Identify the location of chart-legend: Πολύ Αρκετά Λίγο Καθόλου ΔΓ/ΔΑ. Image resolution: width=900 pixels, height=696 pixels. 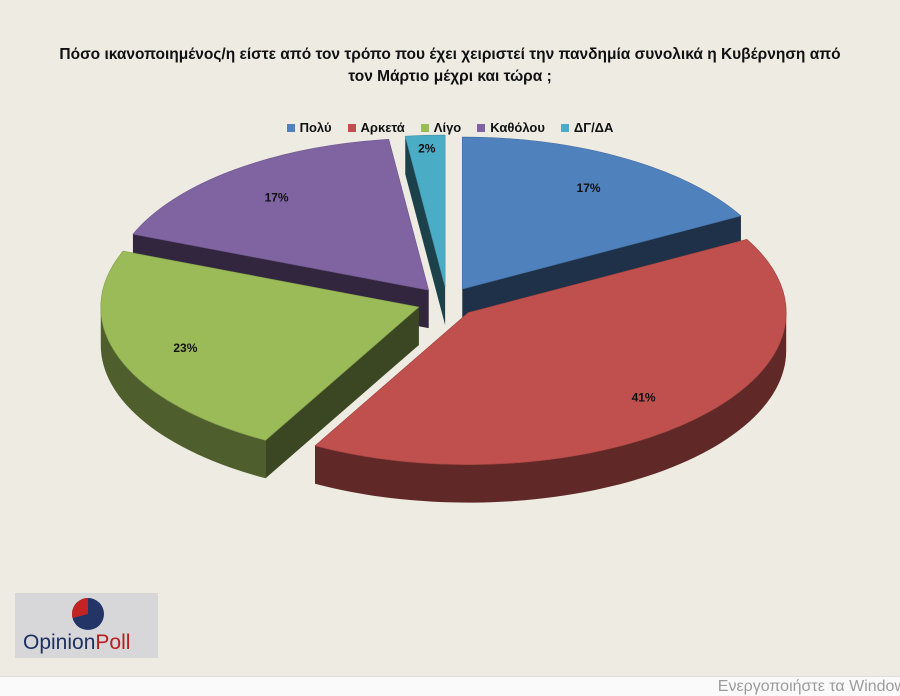
(450, 127).